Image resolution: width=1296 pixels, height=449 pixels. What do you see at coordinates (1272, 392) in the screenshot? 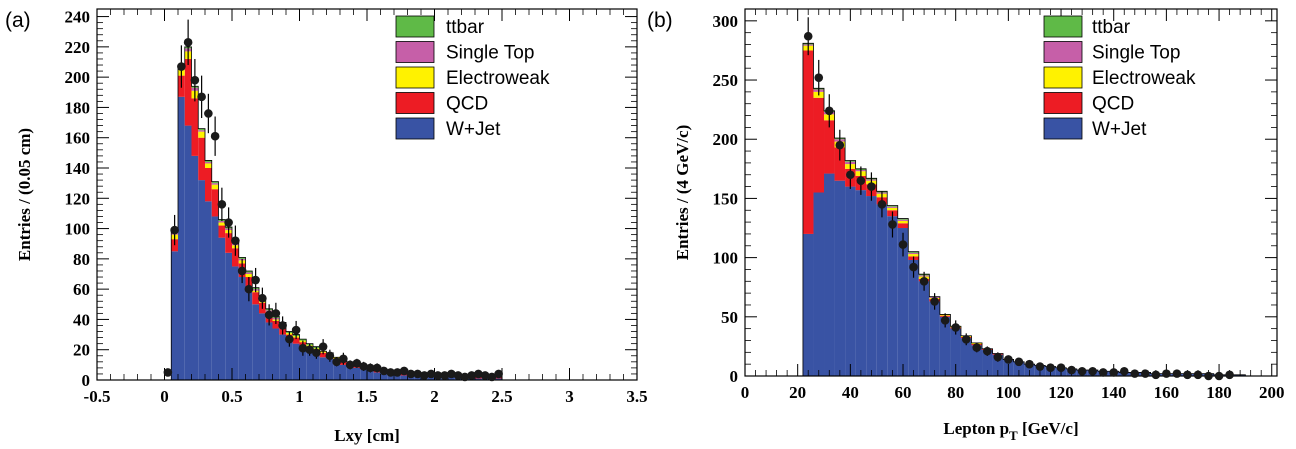
I see `x-tick-label: 200` at bounding box center [1272, 392].